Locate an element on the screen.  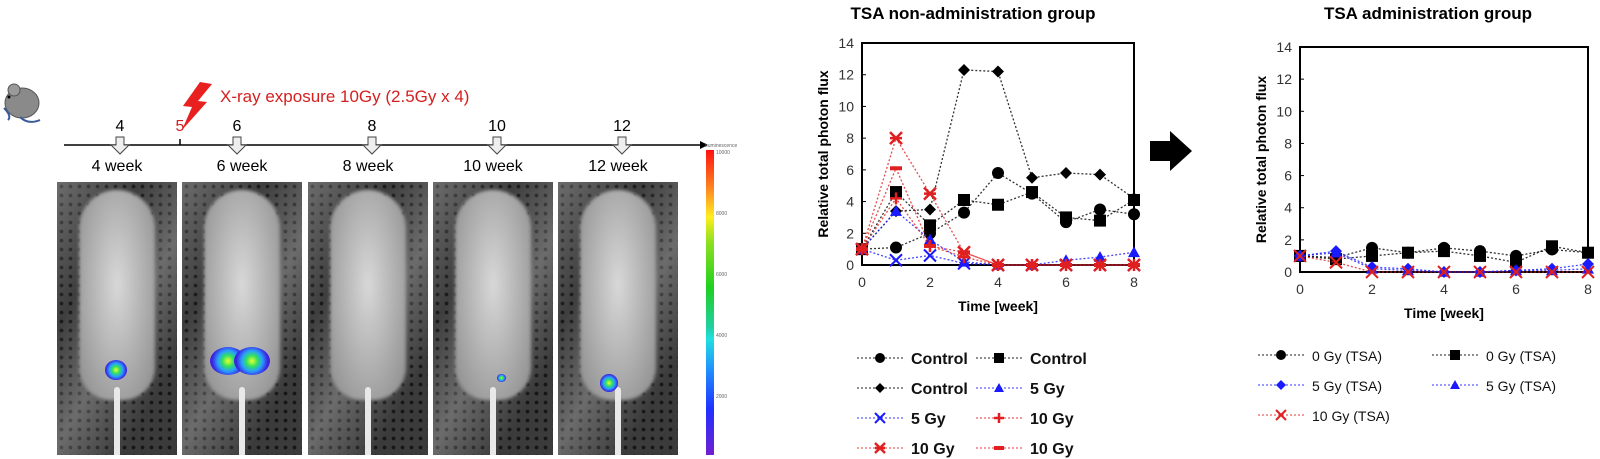
colorbar-label: 4000 is located at coordinates (722, 336).